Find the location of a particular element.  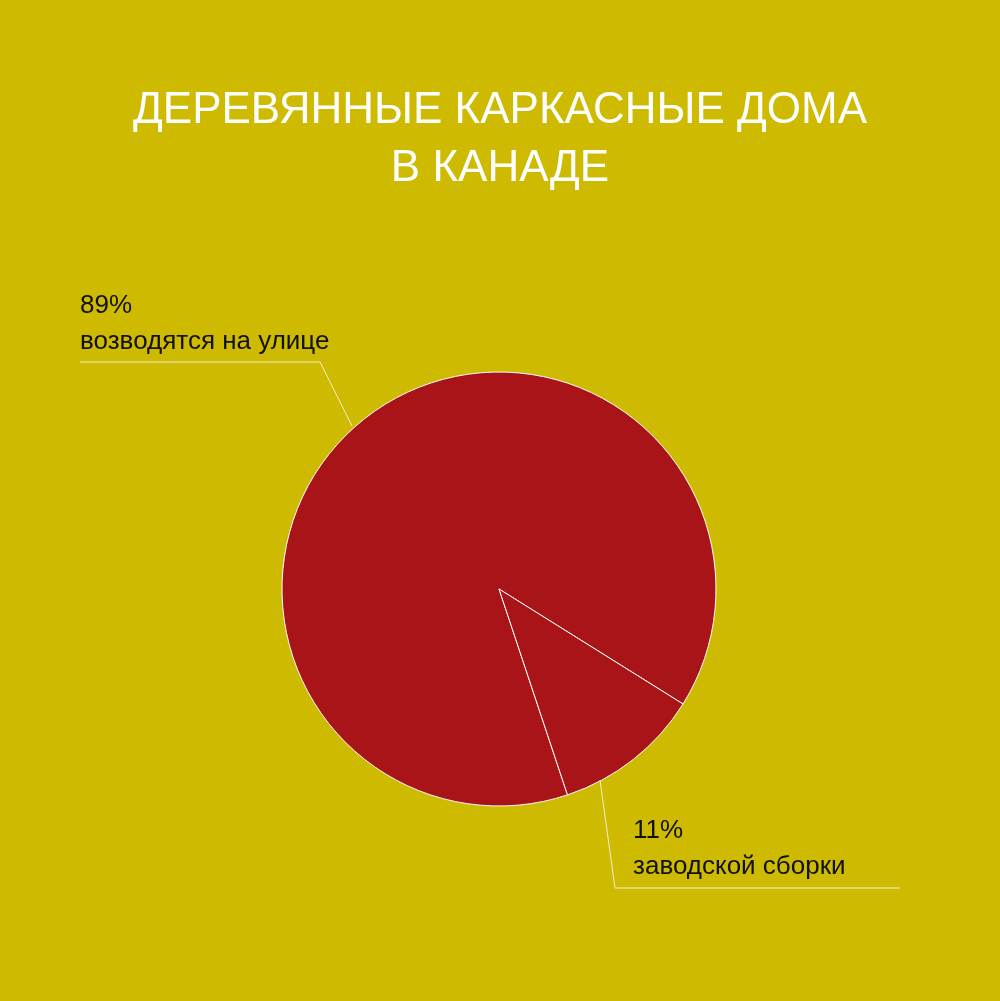

data-label: 11% is located at coordinates (658, 829).